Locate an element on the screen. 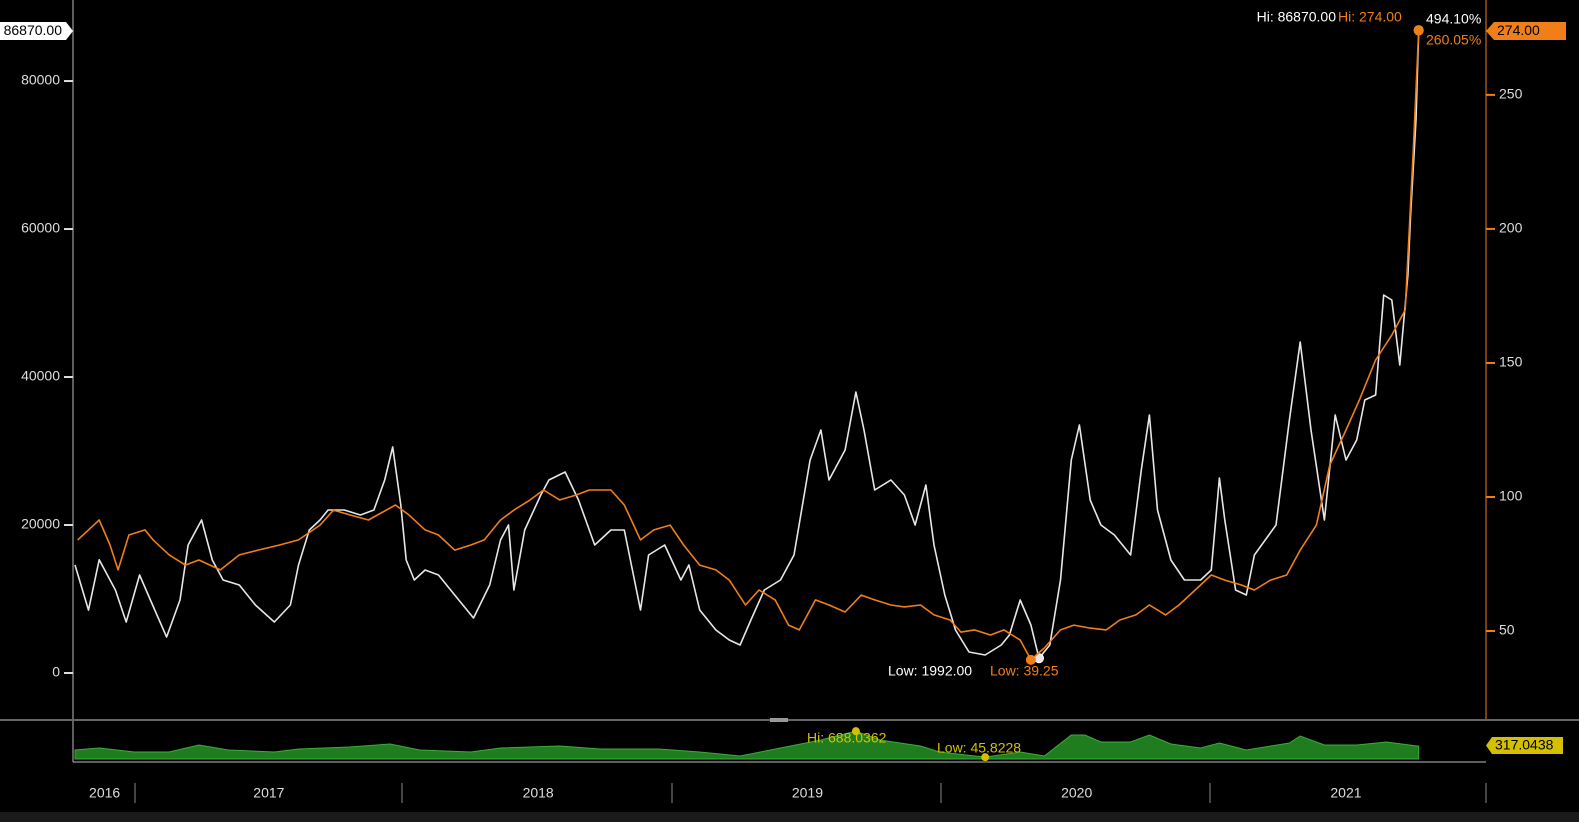 Image resolution: width=1579 pixels, height=822 pixels. x-tick-label: 2018 is located at coordinates (538, 793).